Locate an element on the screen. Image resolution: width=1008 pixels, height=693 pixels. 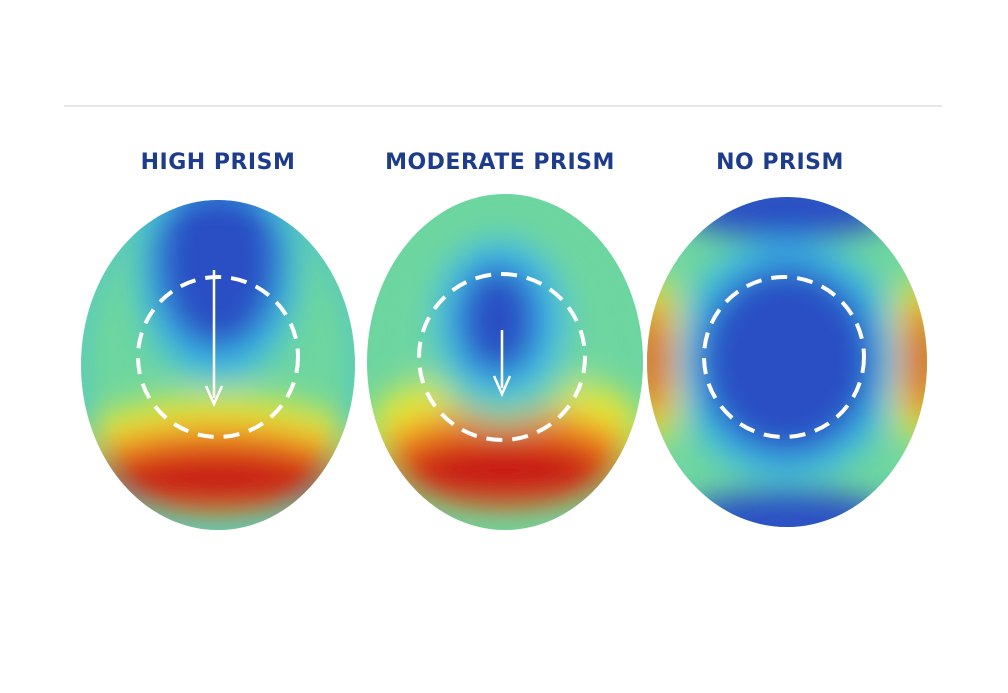
map-moderate-prism is located at coordinates (505, 362).